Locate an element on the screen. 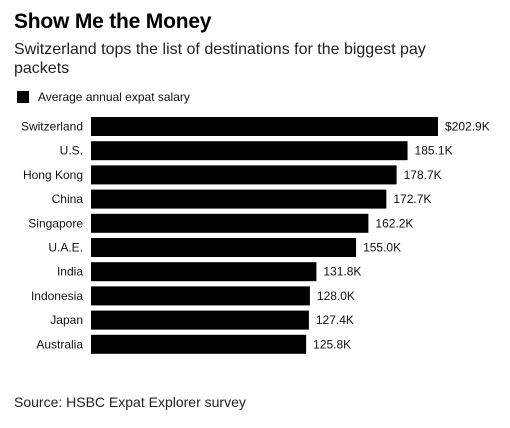  legend-label: Average annual expat salary is located at coordinates (114, 97).